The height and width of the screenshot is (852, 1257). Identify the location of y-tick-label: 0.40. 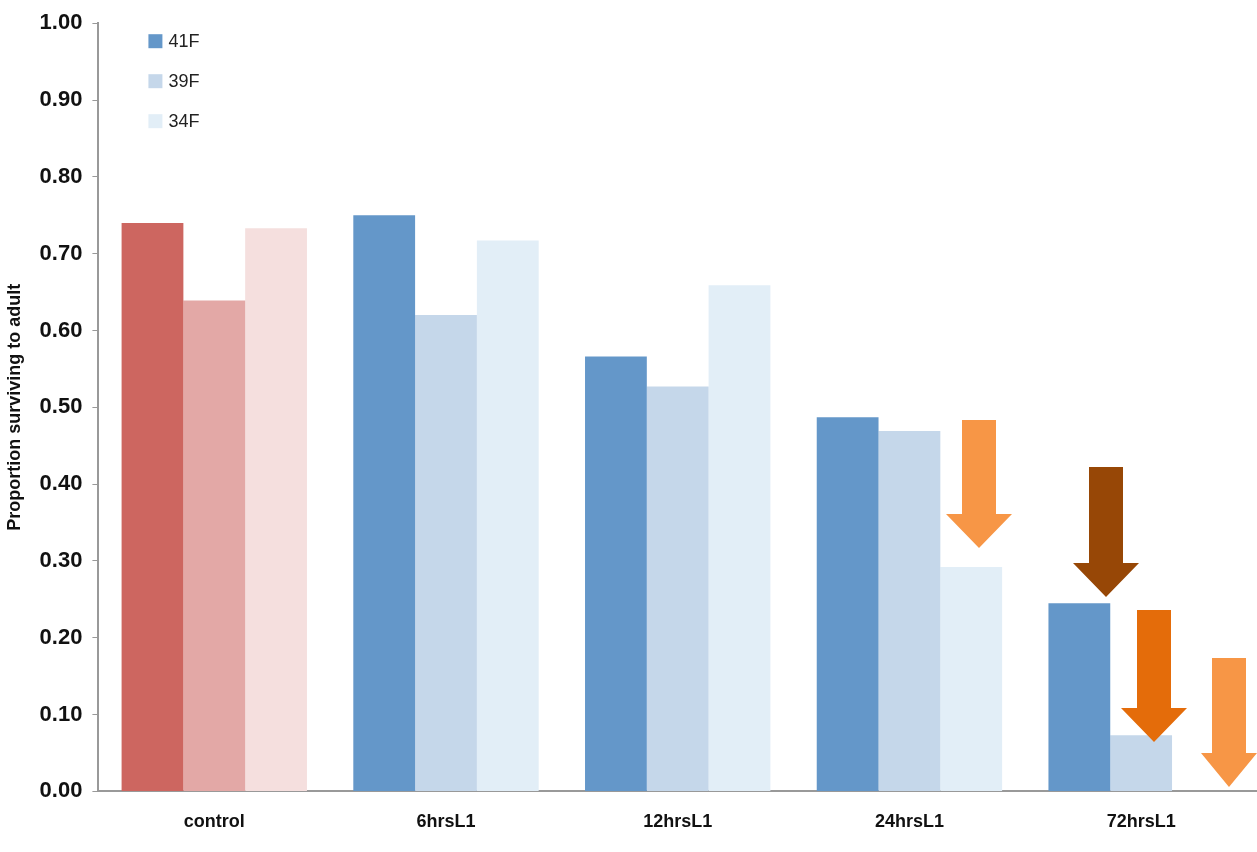
(61, 483).